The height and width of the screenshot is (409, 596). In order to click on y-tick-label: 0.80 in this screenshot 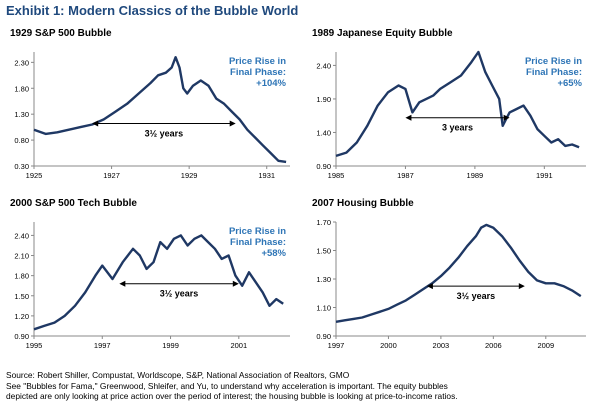, I will do `click(21, 140)`.